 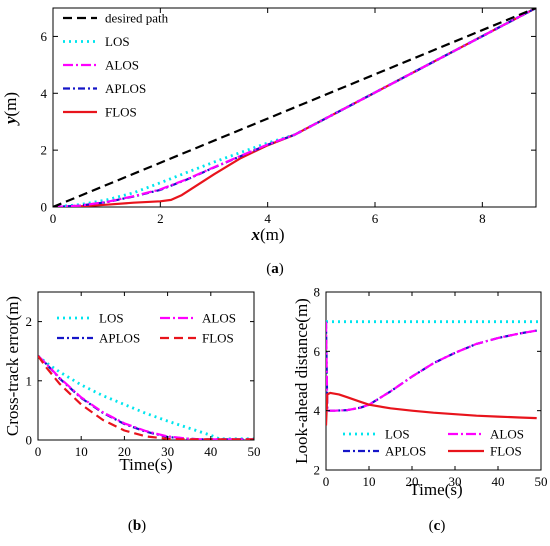 What do you see at coordinates (167, 451) in the screenshot?
I see `panel-b-xtick-label: 30` at bounding box center [167, 451].